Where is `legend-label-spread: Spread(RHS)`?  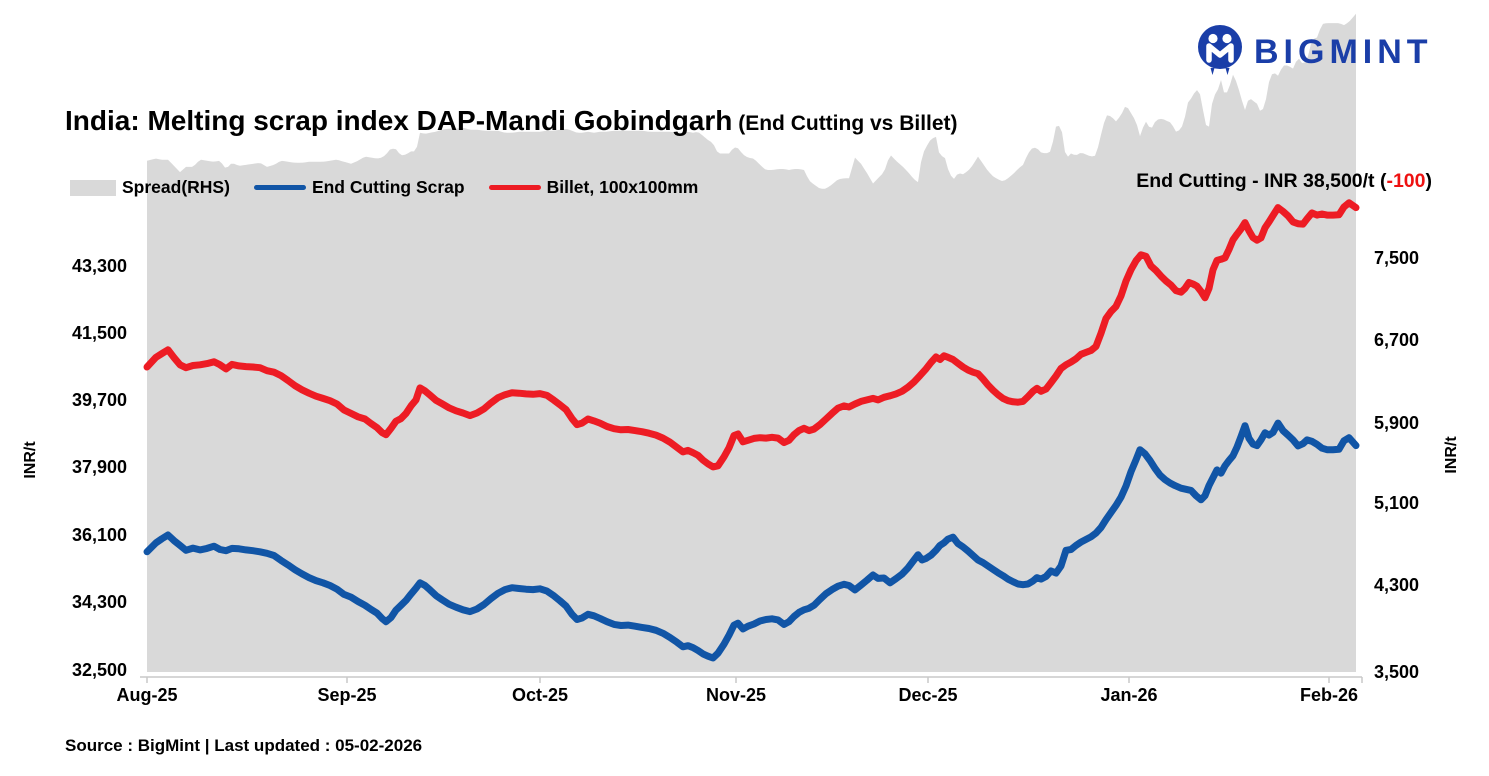 legend-label-spread: Spread(RHS) is located at coordinates (176, 187).